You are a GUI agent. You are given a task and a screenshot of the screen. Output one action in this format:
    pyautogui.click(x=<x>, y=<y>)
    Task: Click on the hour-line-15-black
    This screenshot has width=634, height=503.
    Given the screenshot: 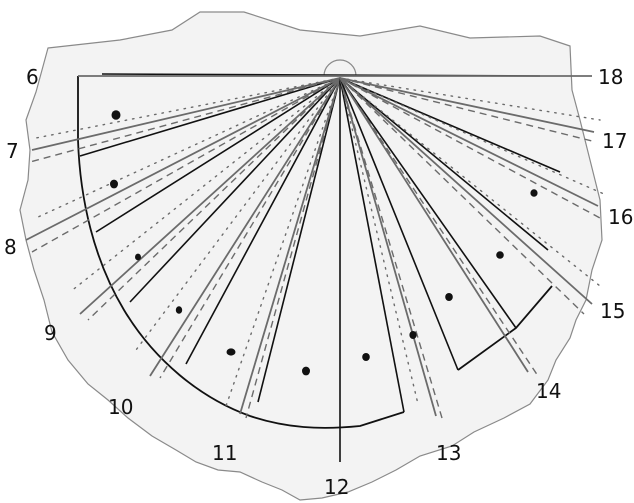 What is the action you would take?
    pyautogui.click(x=444, y=164)
    